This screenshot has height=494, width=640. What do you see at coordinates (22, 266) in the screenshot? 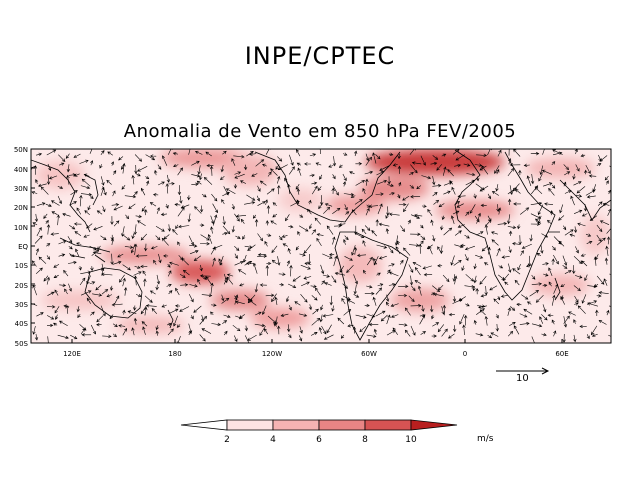
I see `lat-label: 10S` at bounding box center [22, 266].